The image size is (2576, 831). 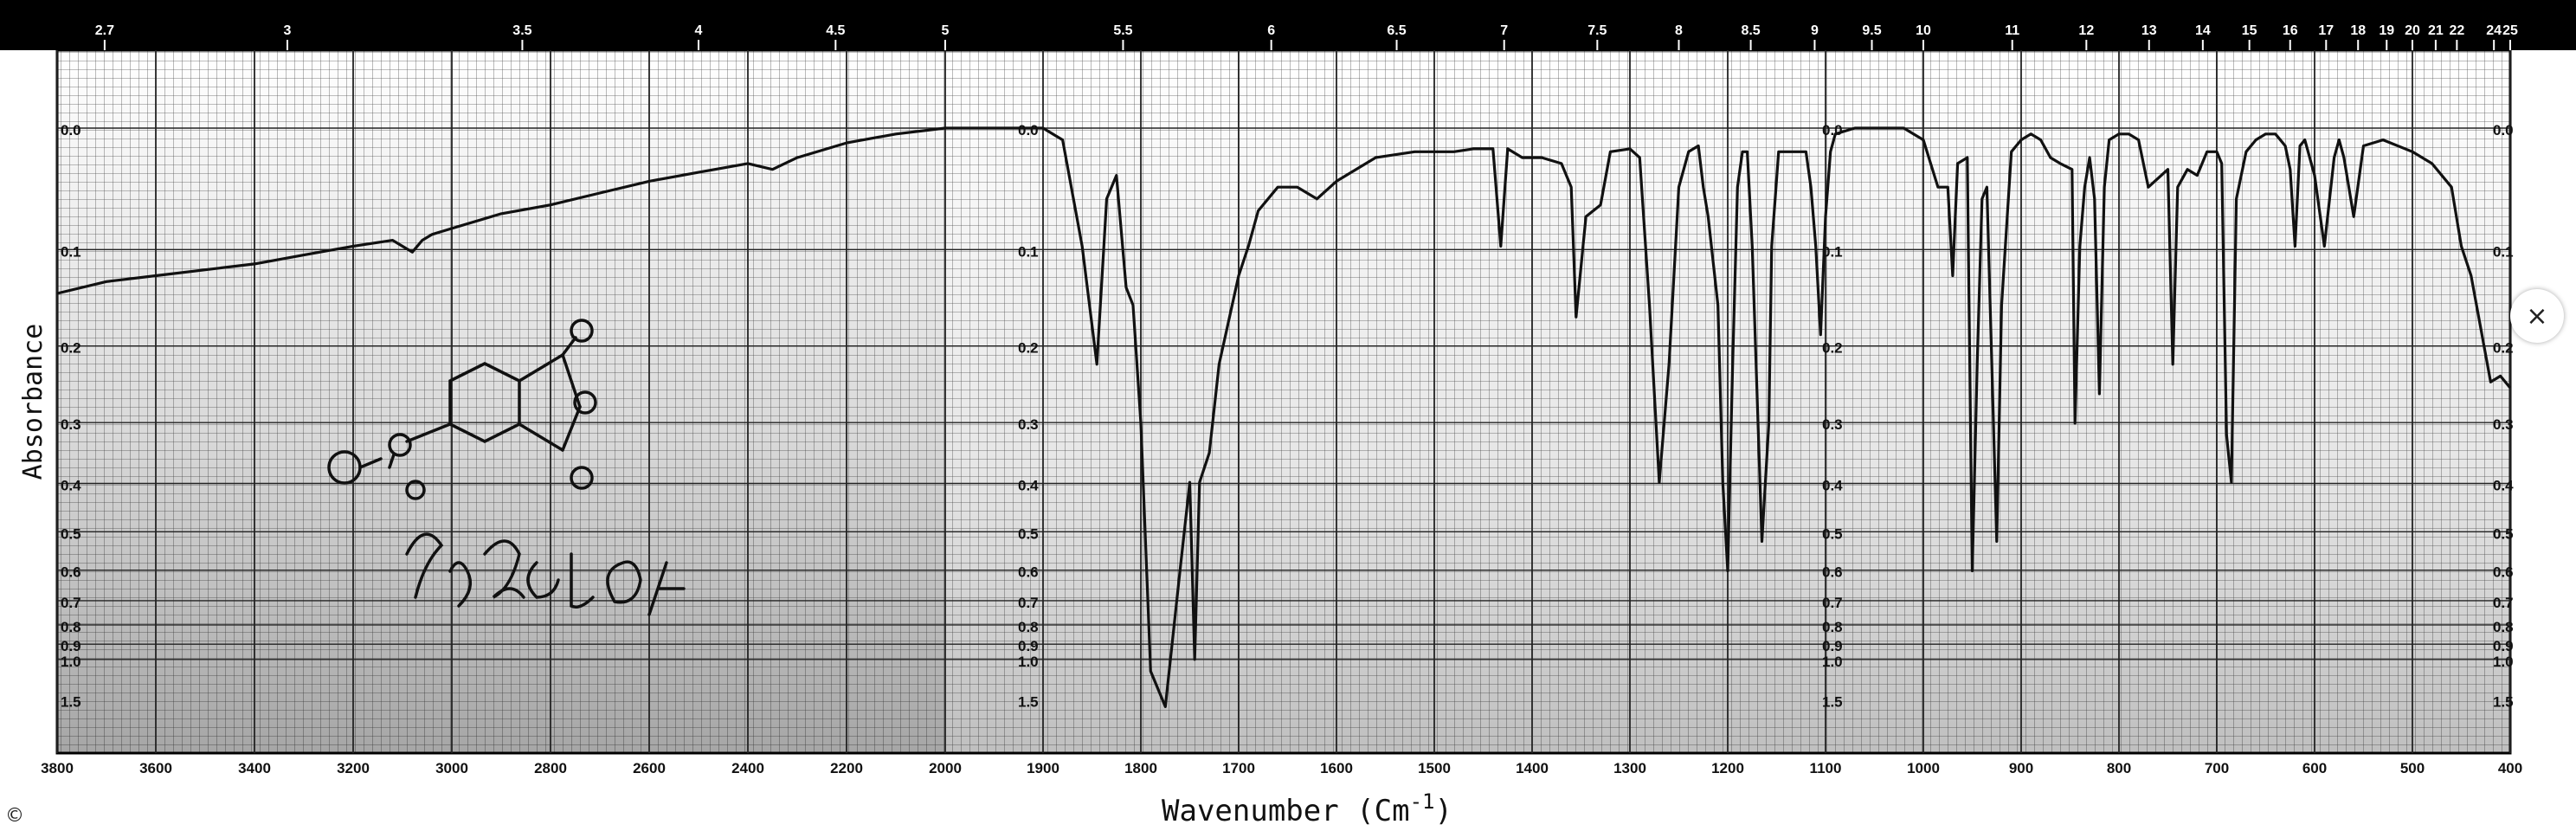 What do you see at coordinates (2249, 30) in the screenshot?
I see `wavelength-tick-label: 15` at bounding box center [2249, 30].